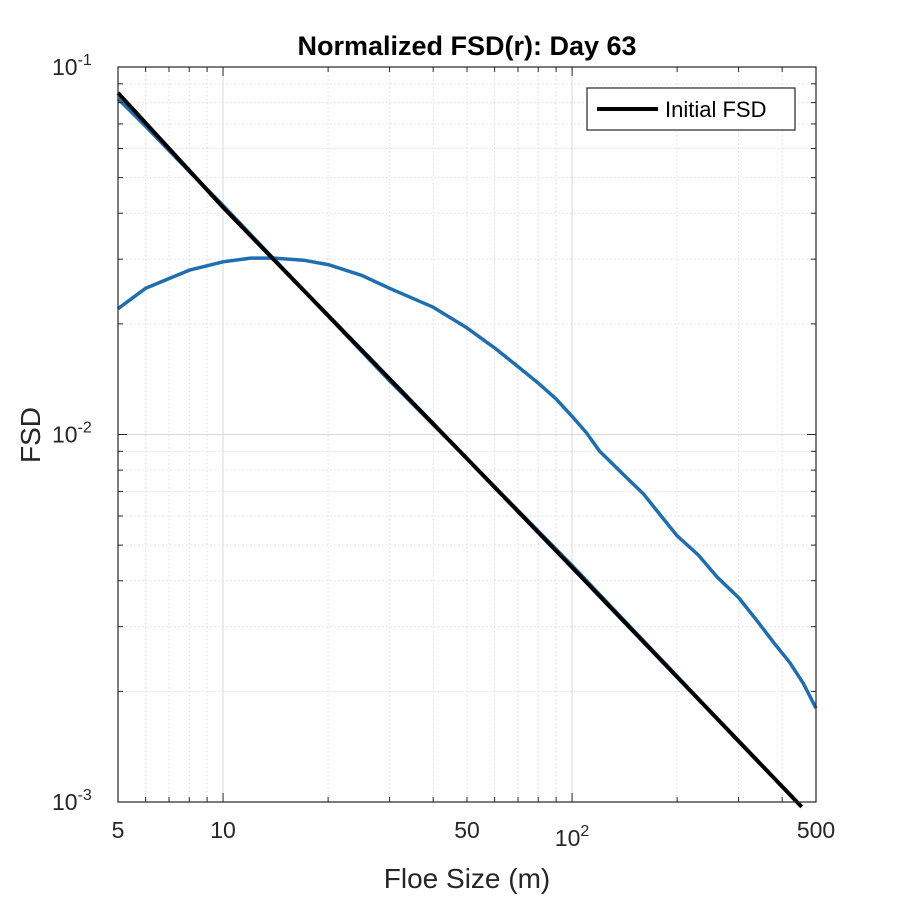  Describe the element at coordinates (118, 830) in the screenshot. I see `x-tick-label: 5` at that location.